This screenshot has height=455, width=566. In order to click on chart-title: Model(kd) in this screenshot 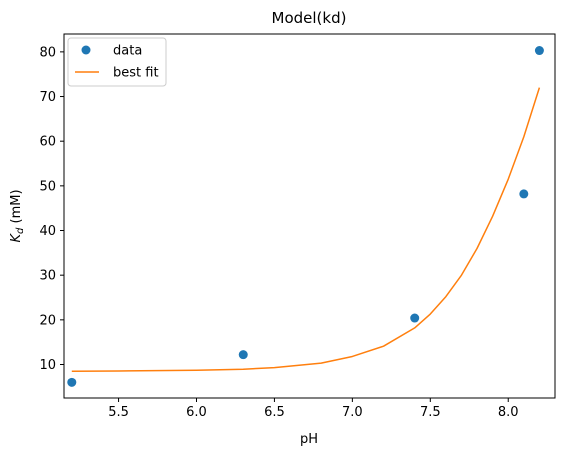, I will do `click(309, 18)`.